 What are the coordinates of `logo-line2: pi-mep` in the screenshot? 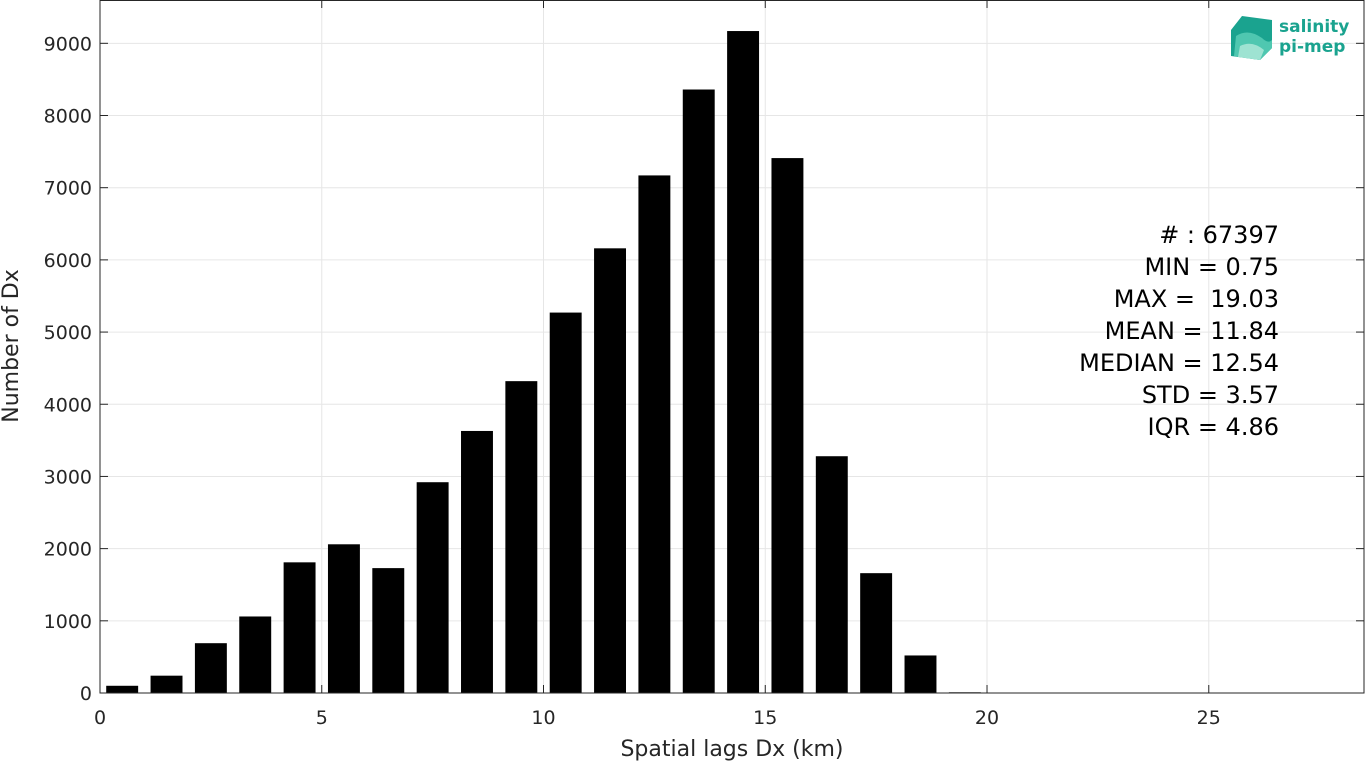 It's located at (1312, 47).